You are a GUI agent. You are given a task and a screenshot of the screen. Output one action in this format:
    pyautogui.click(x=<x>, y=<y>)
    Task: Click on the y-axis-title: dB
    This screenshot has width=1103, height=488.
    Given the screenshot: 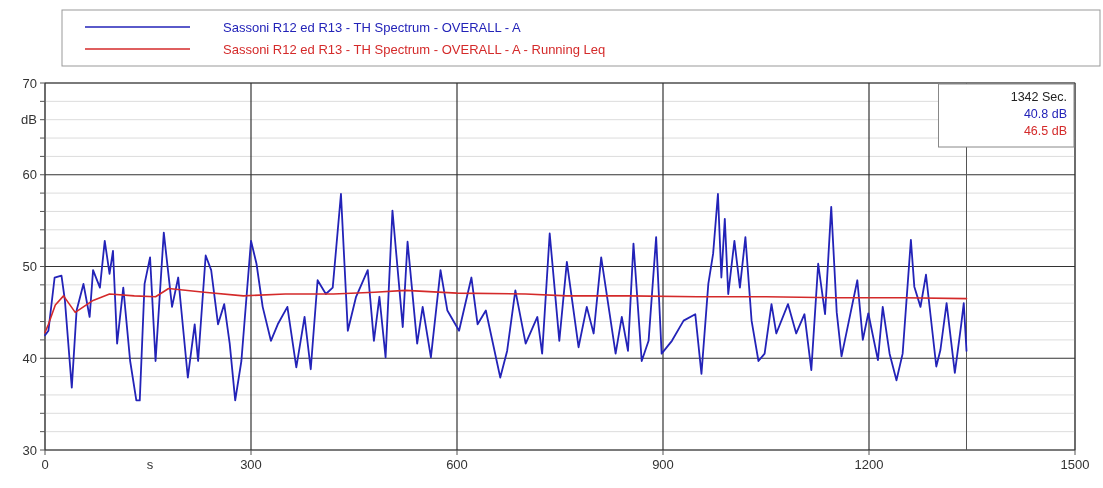 What is the action you would take?
    pyautogui.click(x=29, y=120)
    